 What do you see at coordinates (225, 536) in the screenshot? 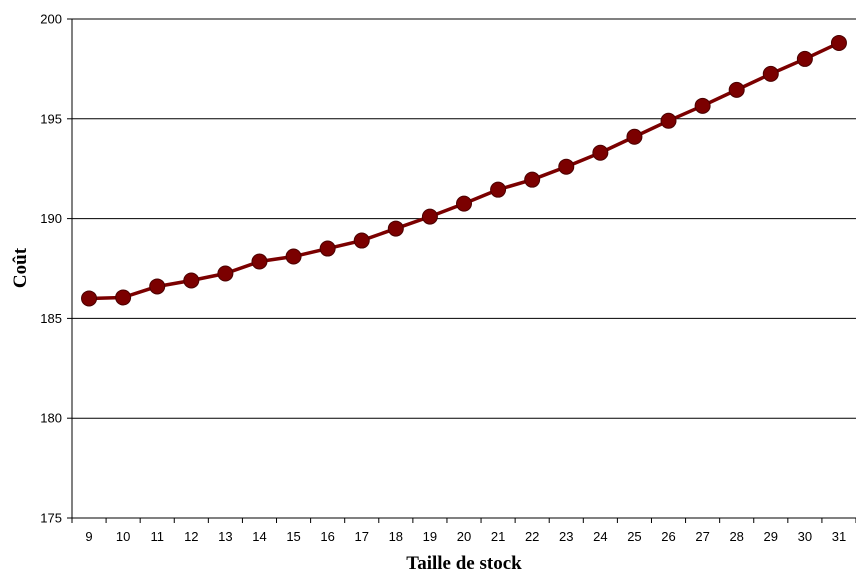
I see `x-tick-label-13: 13` at bounding box center [225, 536].